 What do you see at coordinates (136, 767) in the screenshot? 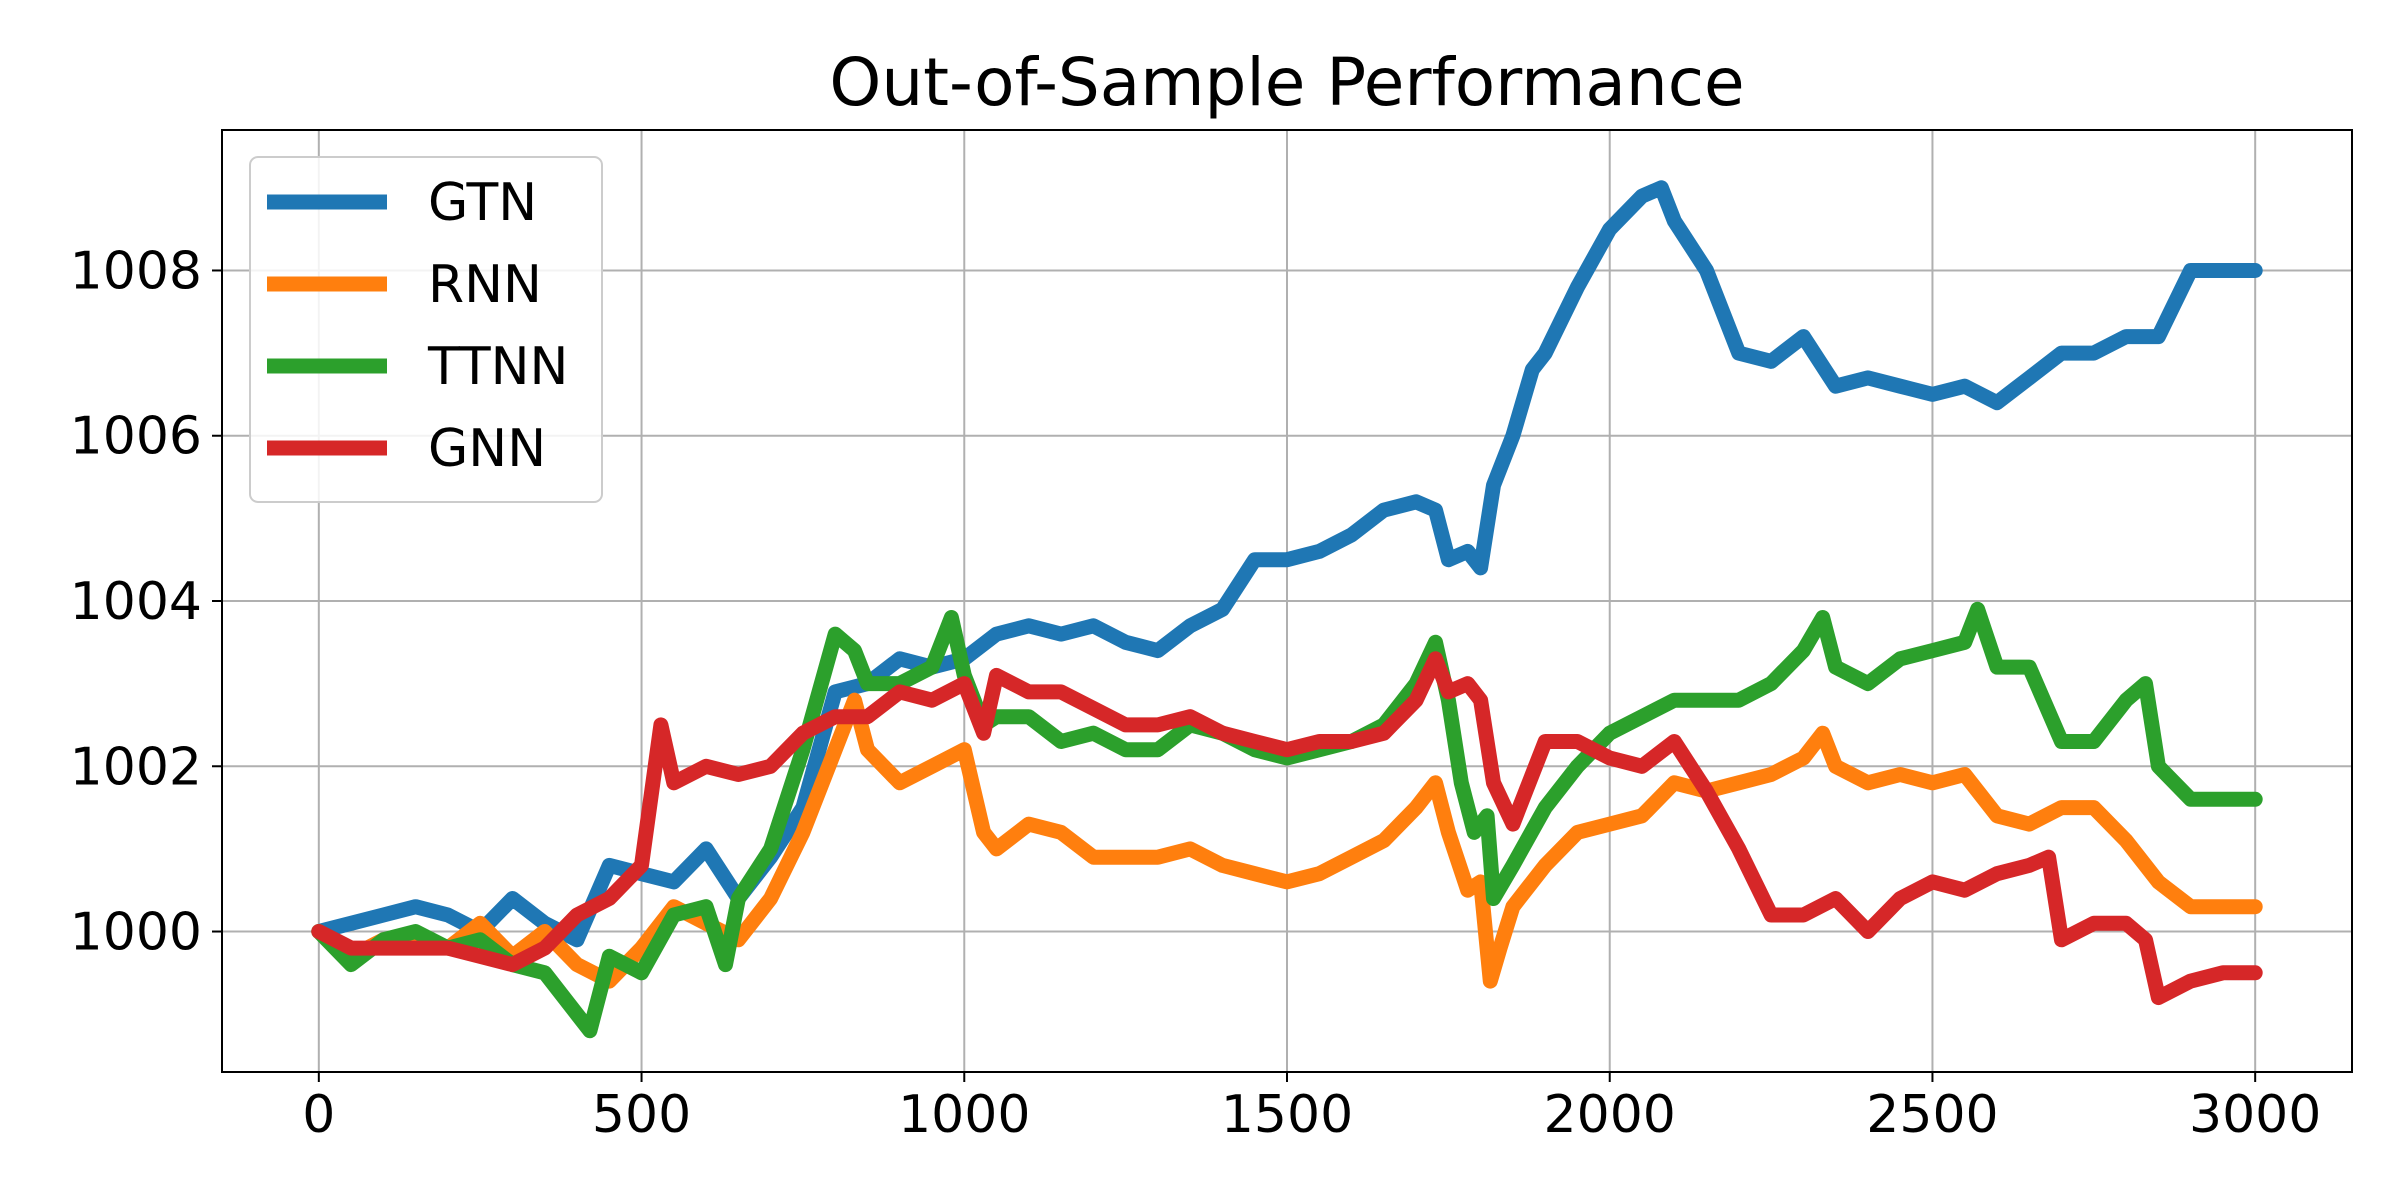
I see `y-tick-label: 1002` at bounding box center [136, 767].